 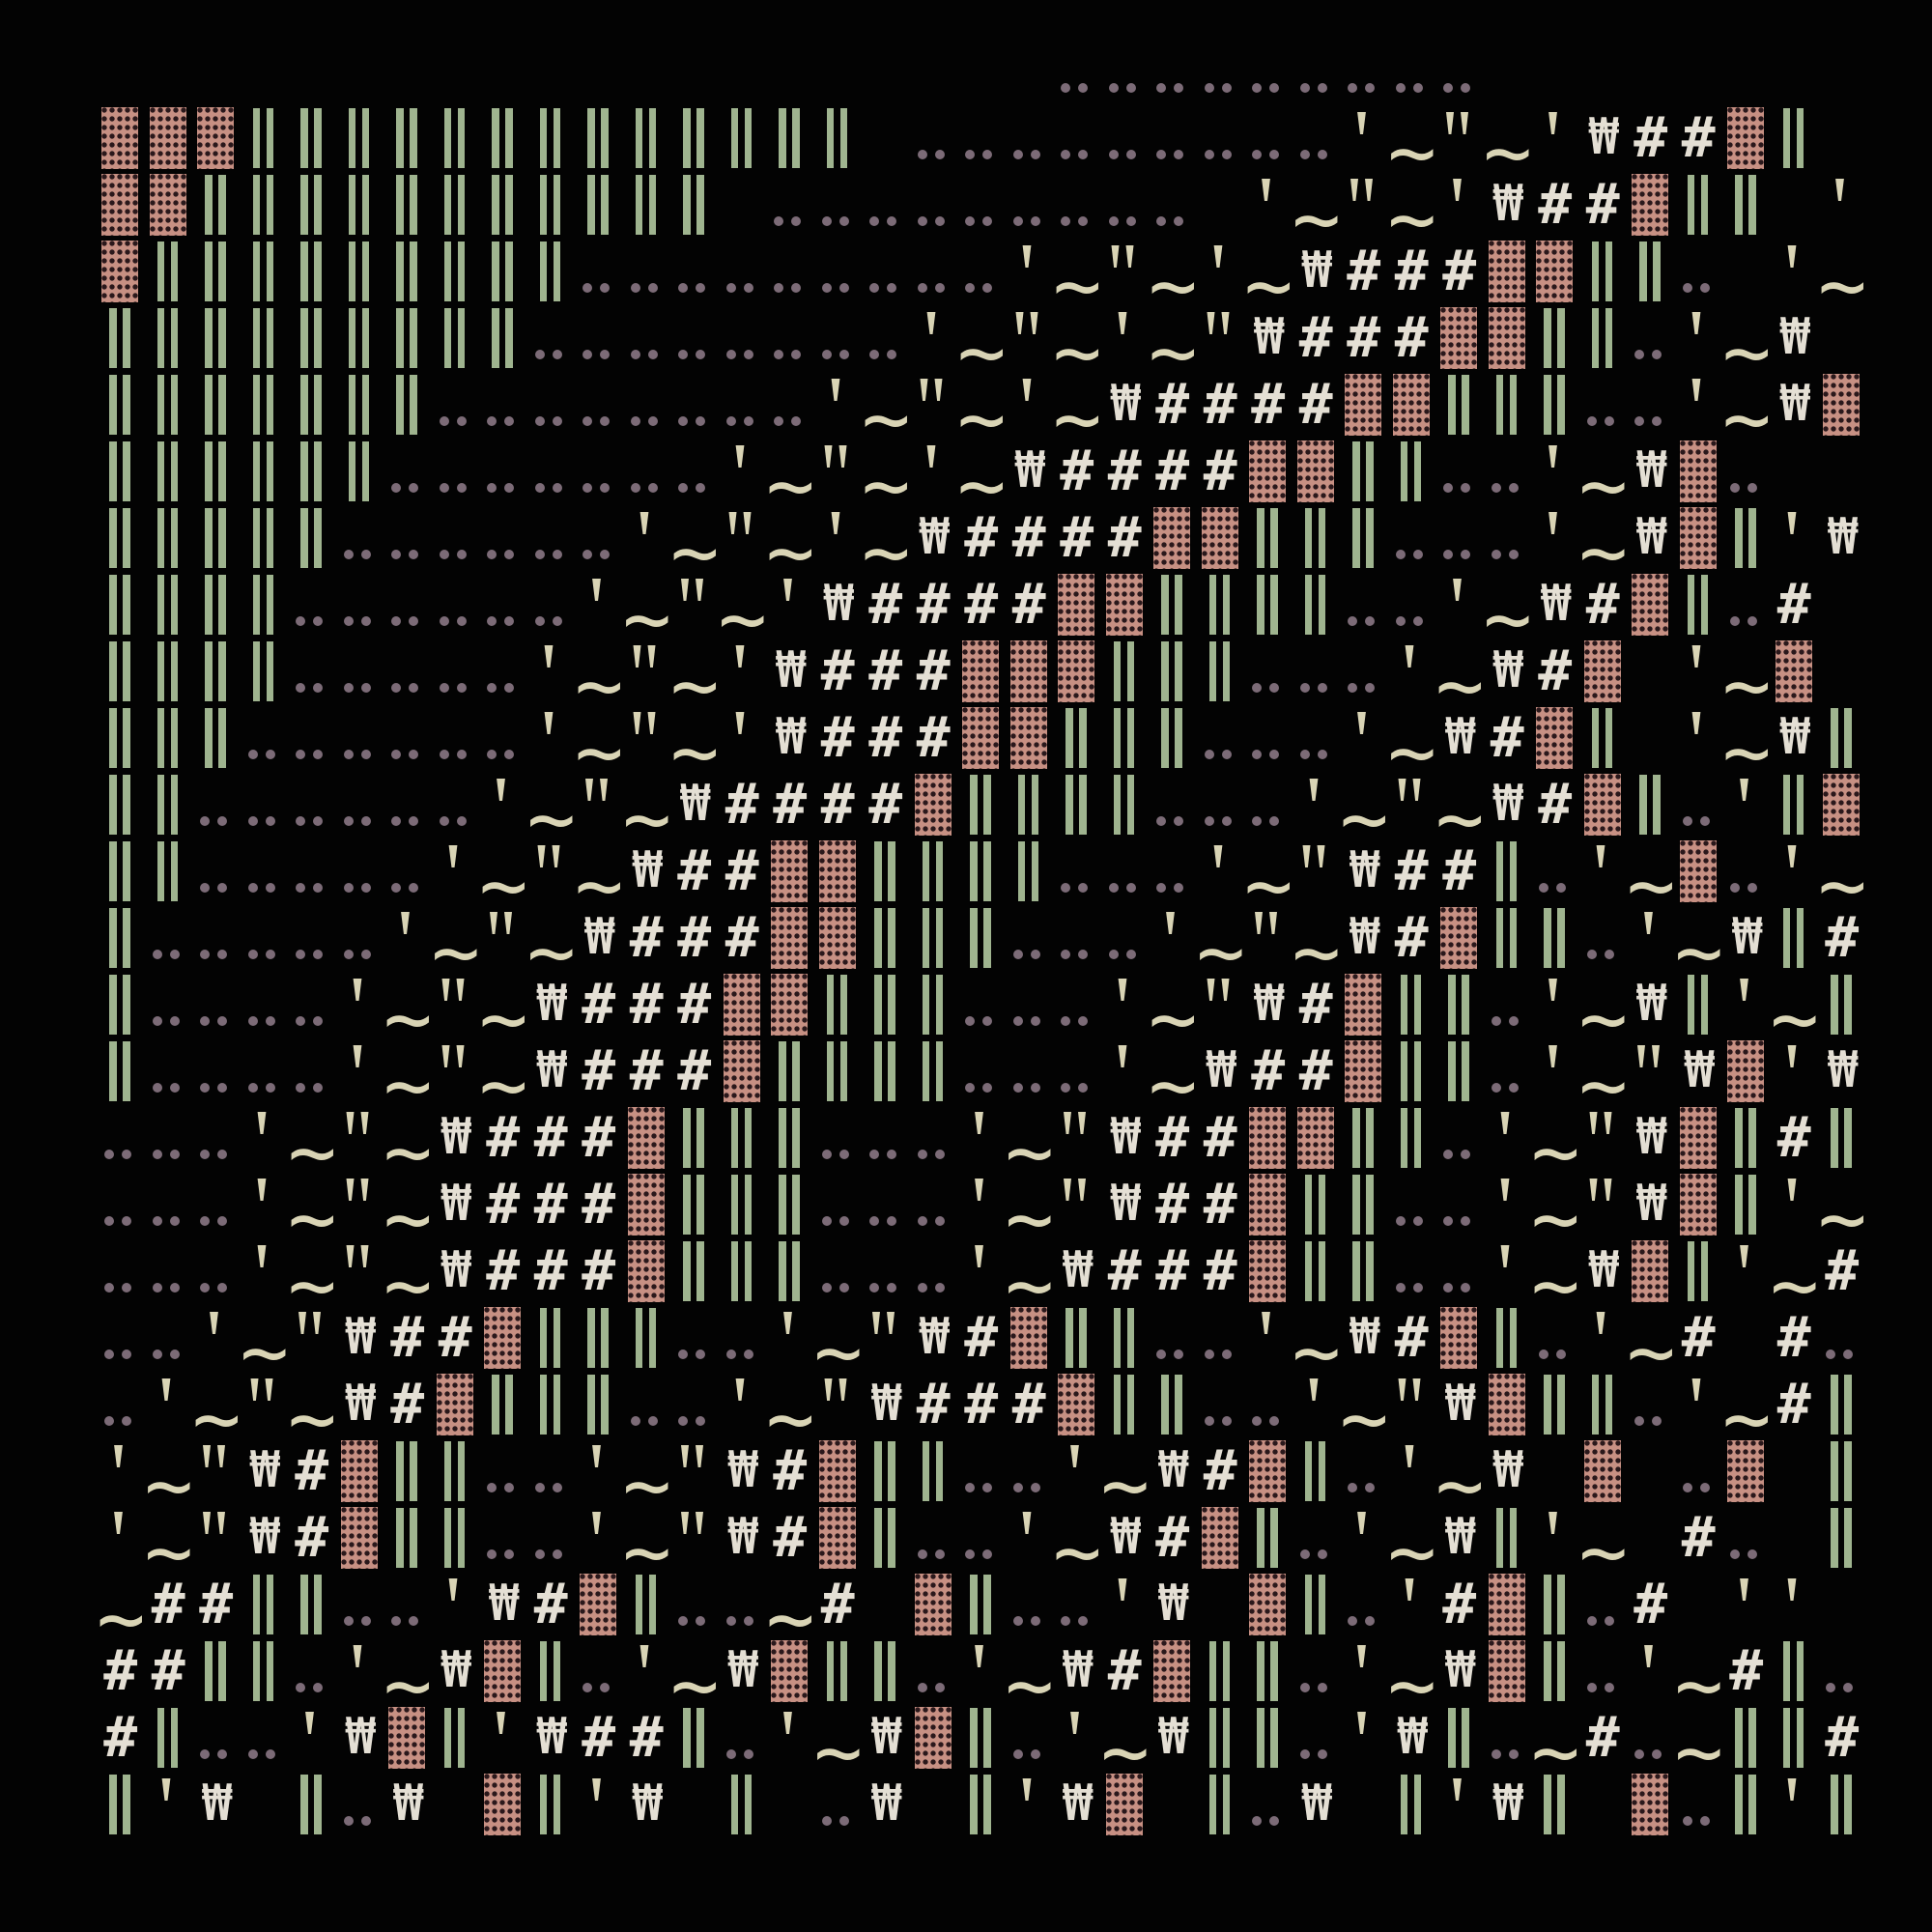 What do you see at coordinates (981, 1618) in the screenshot?
I see `art-row: ~ # # ₩ # ~ # ₩ # #` at bounding box center [981, 1618].